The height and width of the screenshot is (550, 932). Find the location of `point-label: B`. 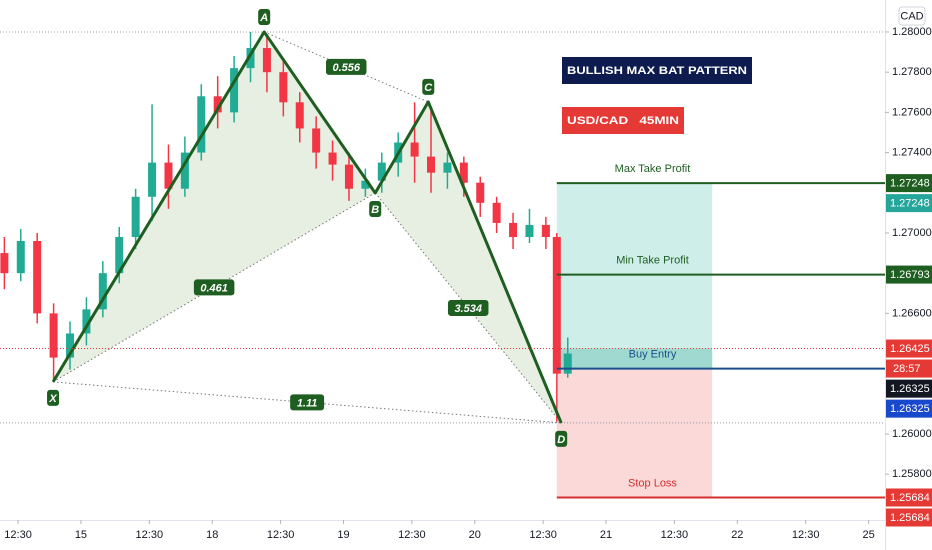

point-label: B is located at coordinates (375, 210).